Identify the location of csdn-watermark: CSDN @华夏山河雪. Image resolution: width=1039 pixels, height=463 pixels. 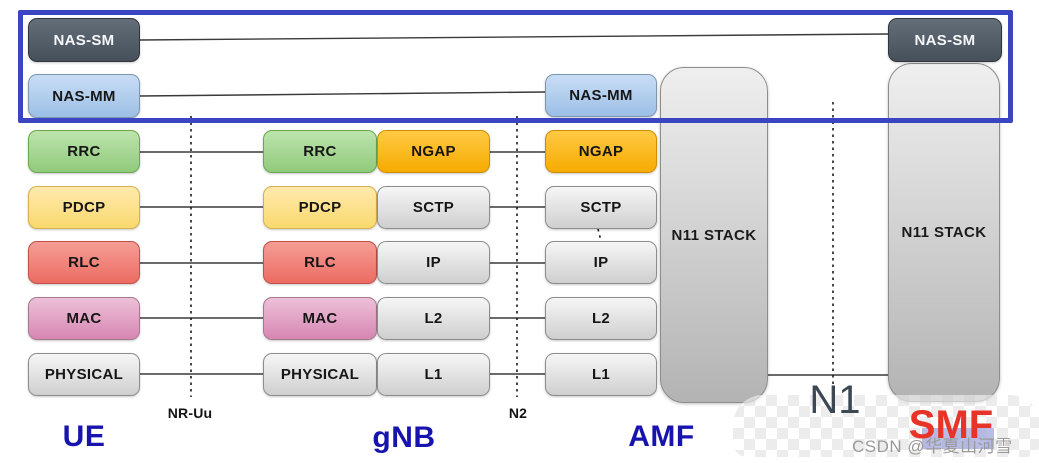
(932, 446).